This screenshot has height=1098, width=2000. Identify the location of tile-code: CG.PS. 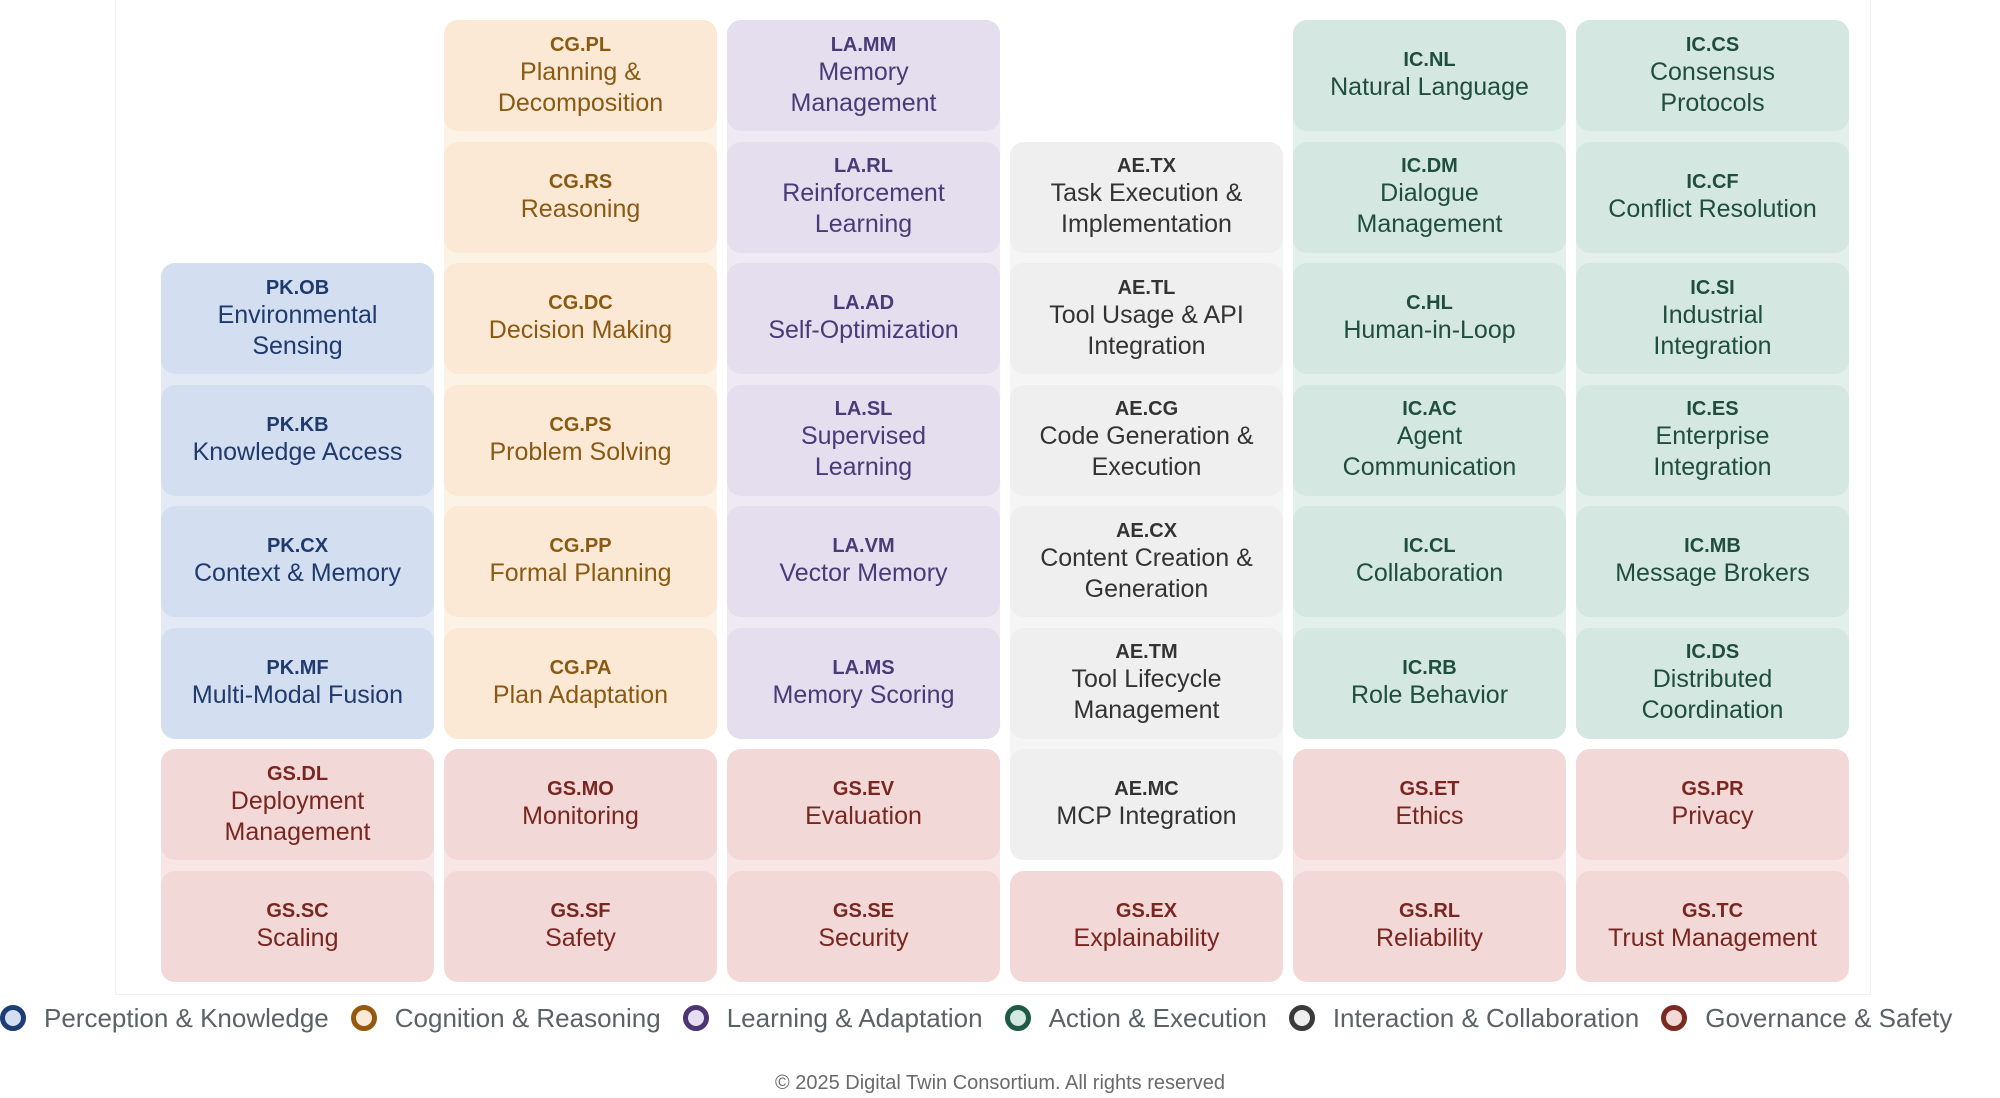
(580, 424).